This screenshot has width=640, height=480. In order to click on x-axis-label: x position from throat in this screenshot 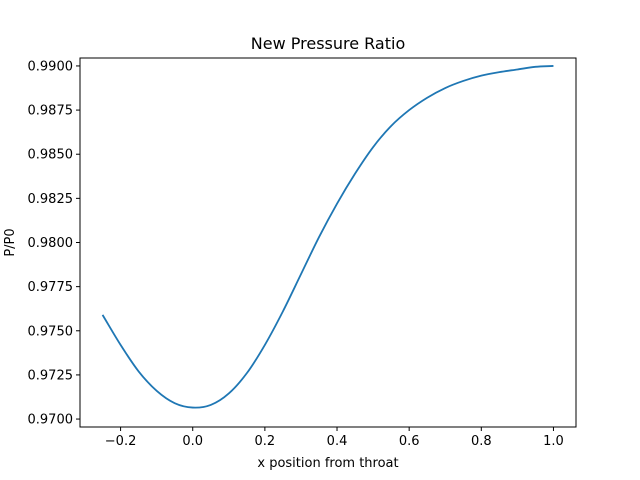, I will do `click(327, 463)`.